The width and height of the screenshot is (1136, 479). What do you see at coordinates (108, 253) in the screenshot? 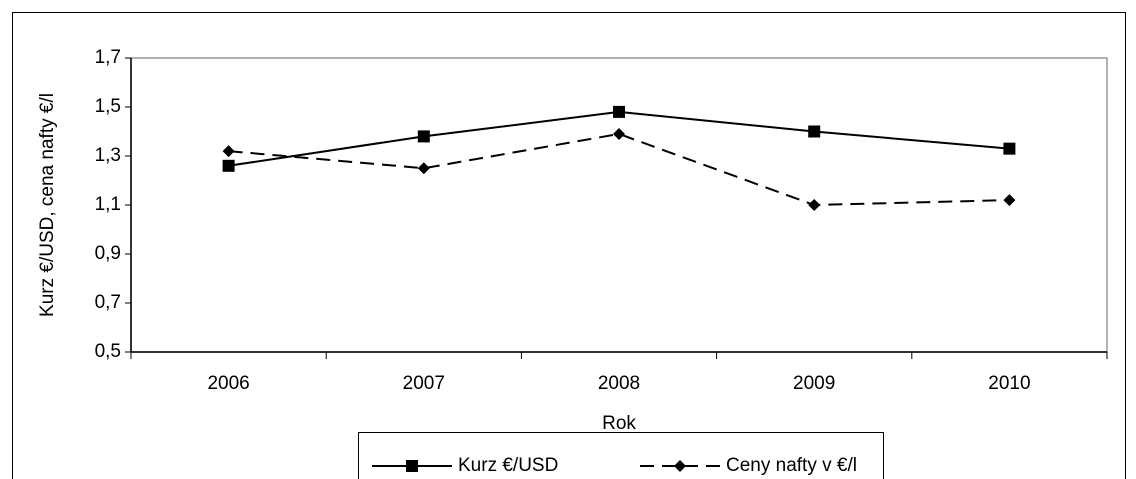
I see `y-tick-label: 0,9` at bounding box center [108, 253].